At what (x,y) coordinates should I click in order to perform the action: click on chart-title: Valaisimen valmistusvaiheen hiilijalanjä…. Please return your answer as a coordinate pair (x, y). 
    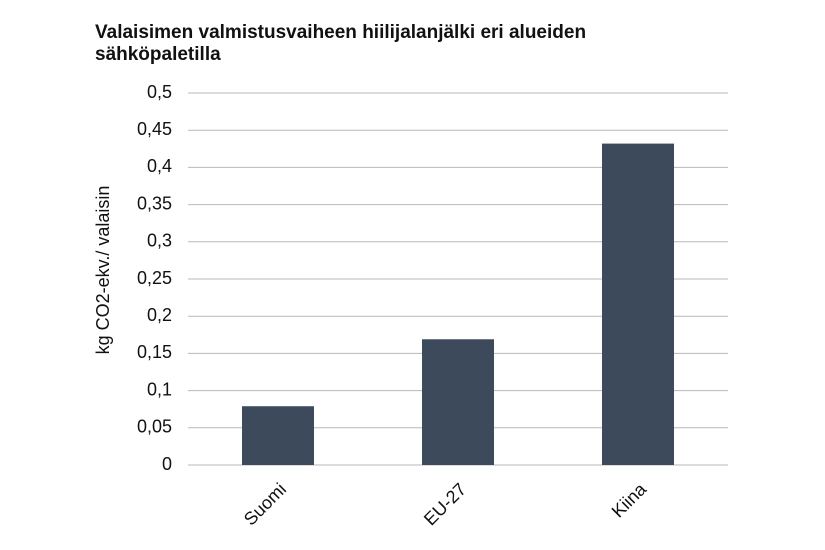
    Looking at the image, I should click on (341, 43).